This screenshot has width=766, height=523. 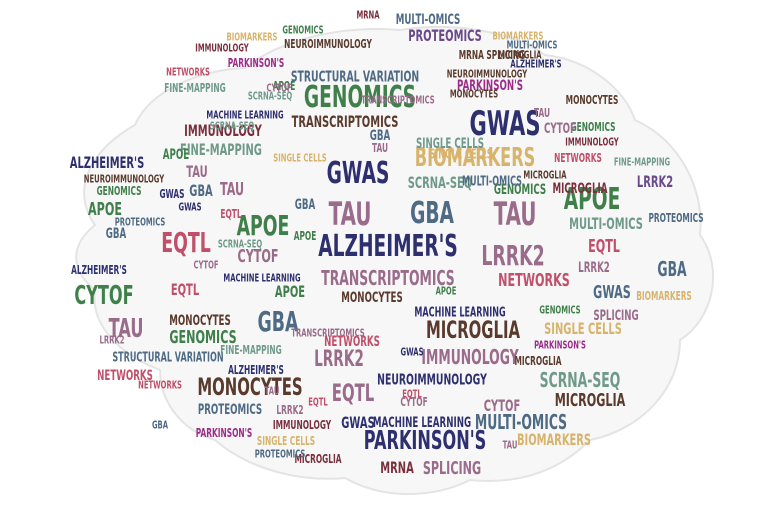 I want to click on word-tau-1: TAU, so click(x=350, y=214).